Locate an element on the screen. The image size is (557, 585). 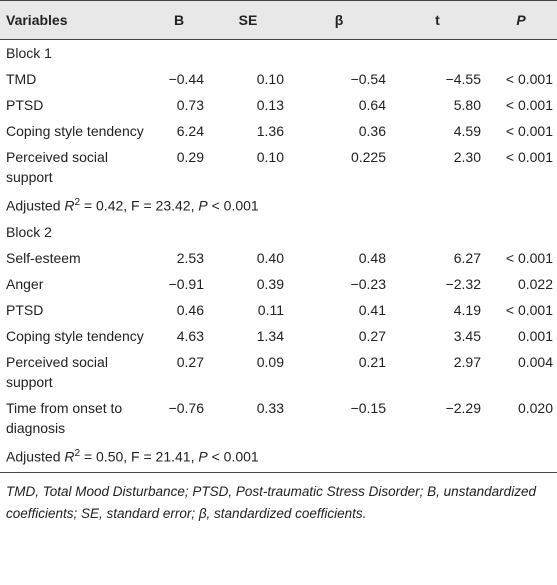
header-cell: t is located at coordinates (437, 20).